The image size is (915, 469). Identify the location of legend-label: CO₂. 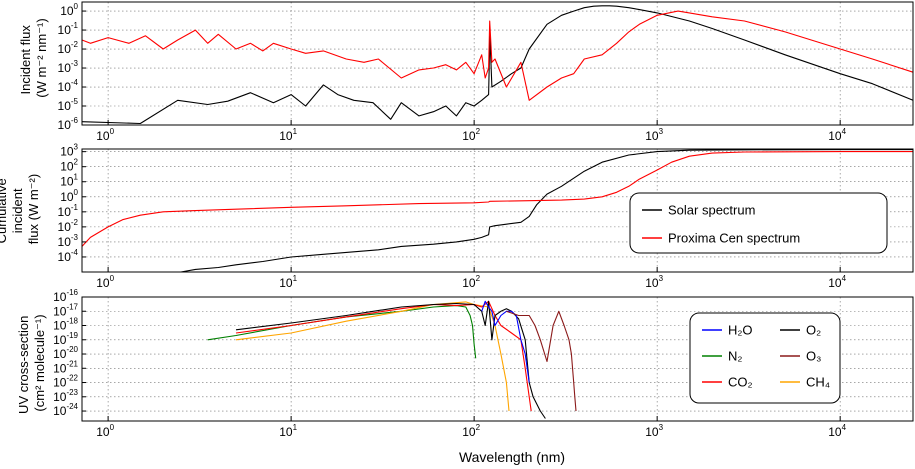
(740, 382).